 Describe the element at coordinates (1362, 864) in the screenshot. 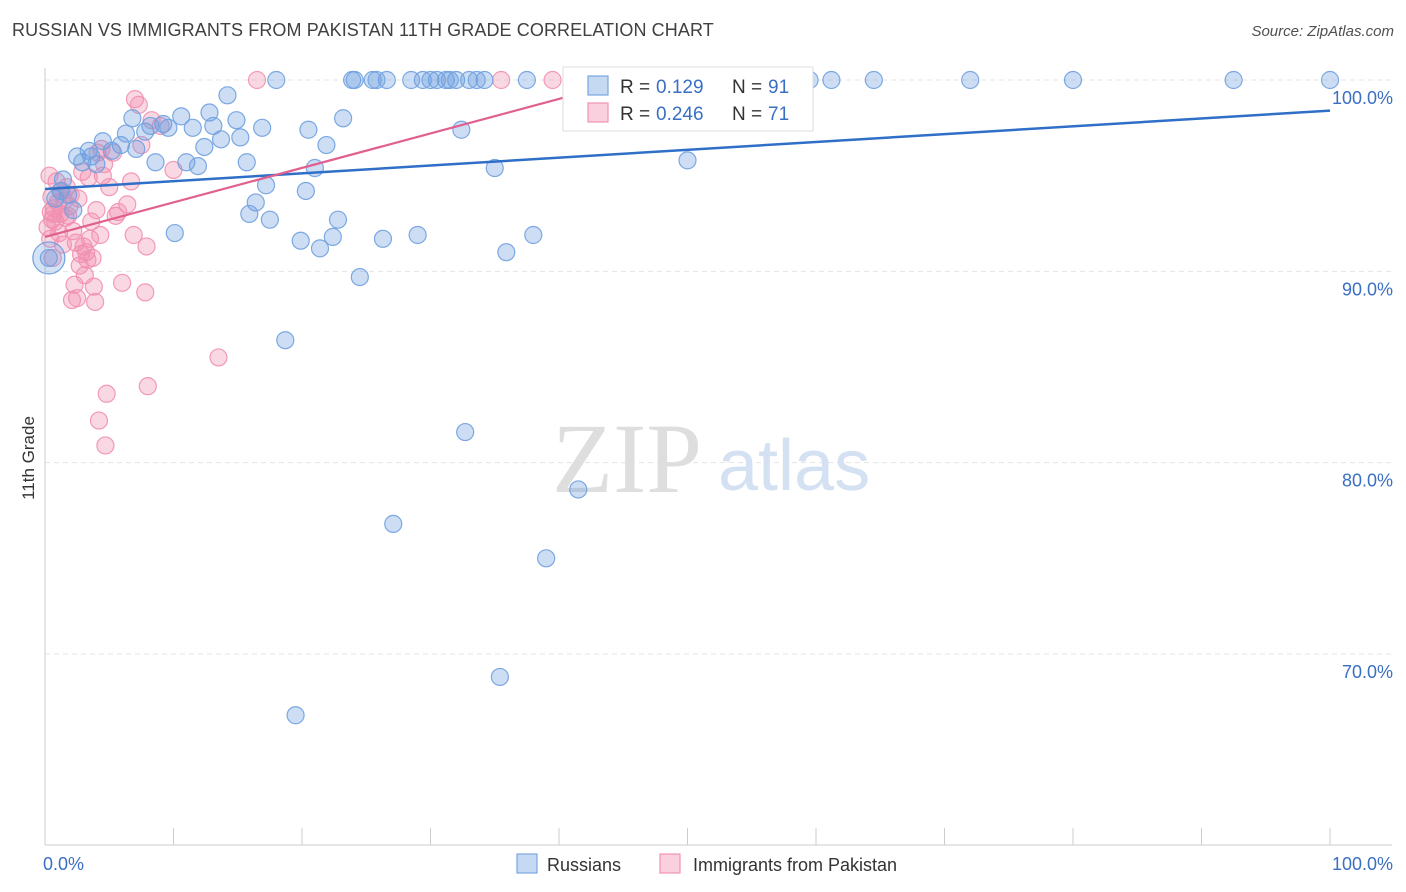

I see `x-tick-label-max: 100.0%` at that location.